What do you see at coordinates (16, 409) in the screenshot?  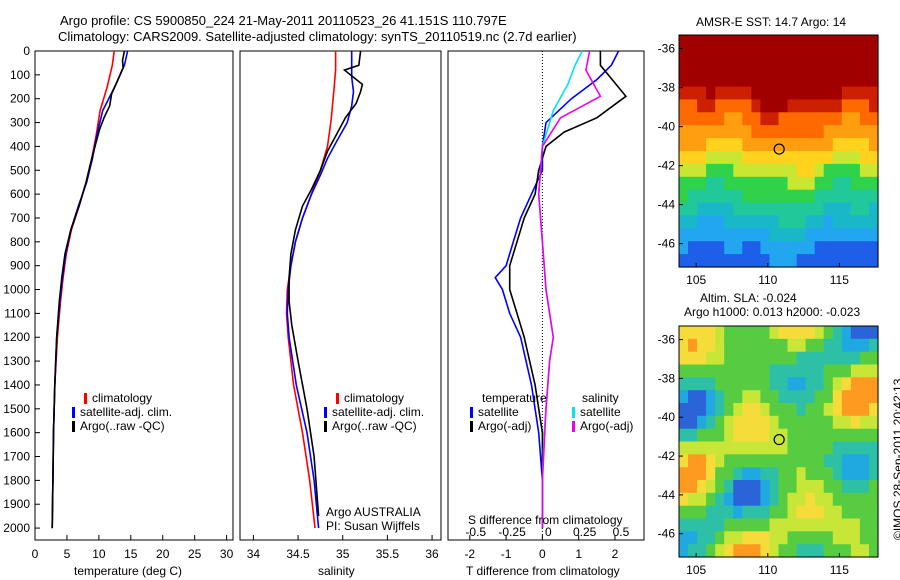 I see `temperature-ytick-label: 1500` at bounding box center [16, 409].